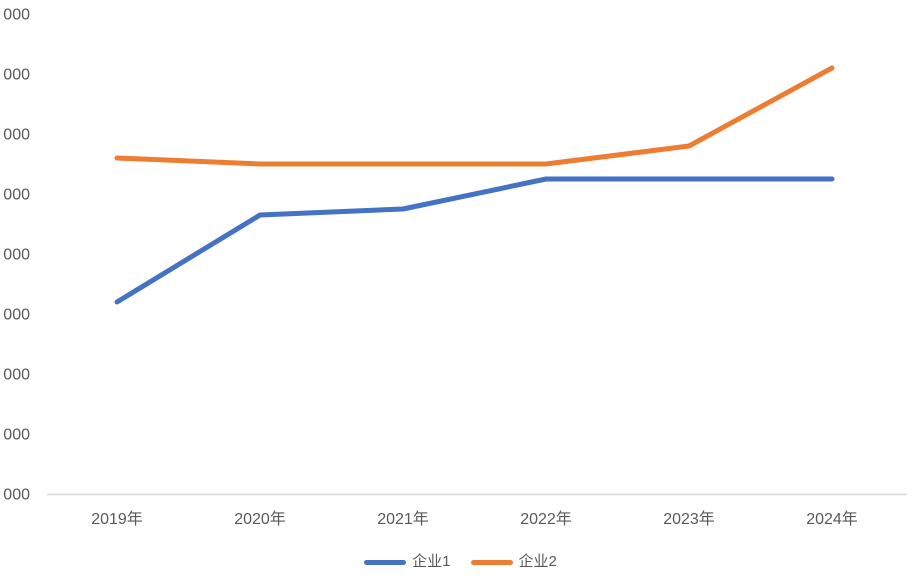  I want to click on x-axis-category-label: 2019年, so click(117, 519).